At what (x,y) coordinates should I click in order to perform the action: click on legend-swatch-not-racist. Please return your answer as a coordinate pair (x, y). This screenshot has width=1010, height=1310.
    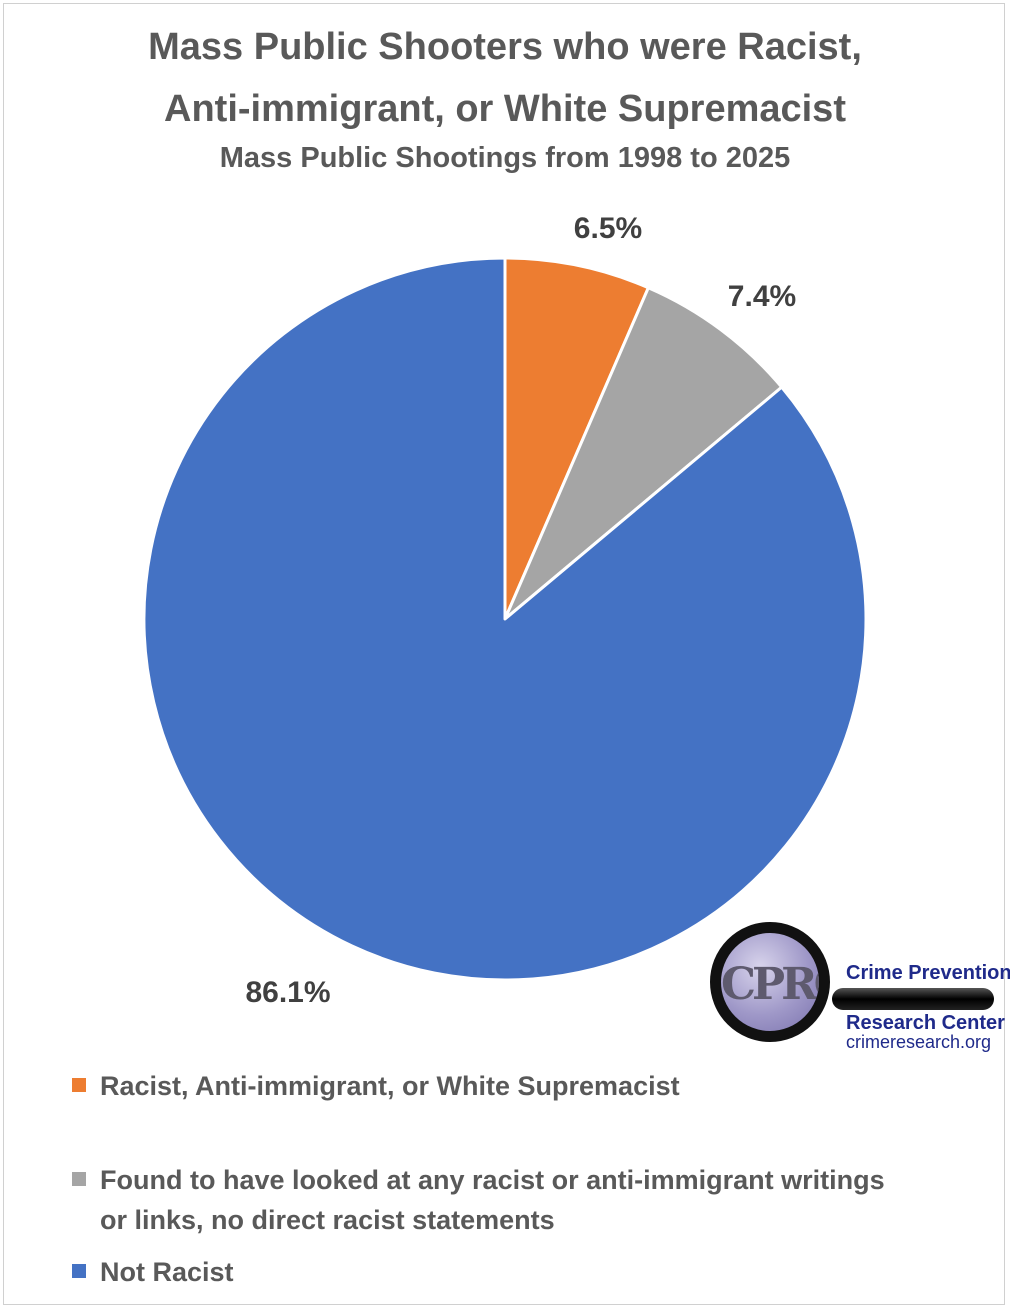
    Looking at the image, I should click on (79, 1271).